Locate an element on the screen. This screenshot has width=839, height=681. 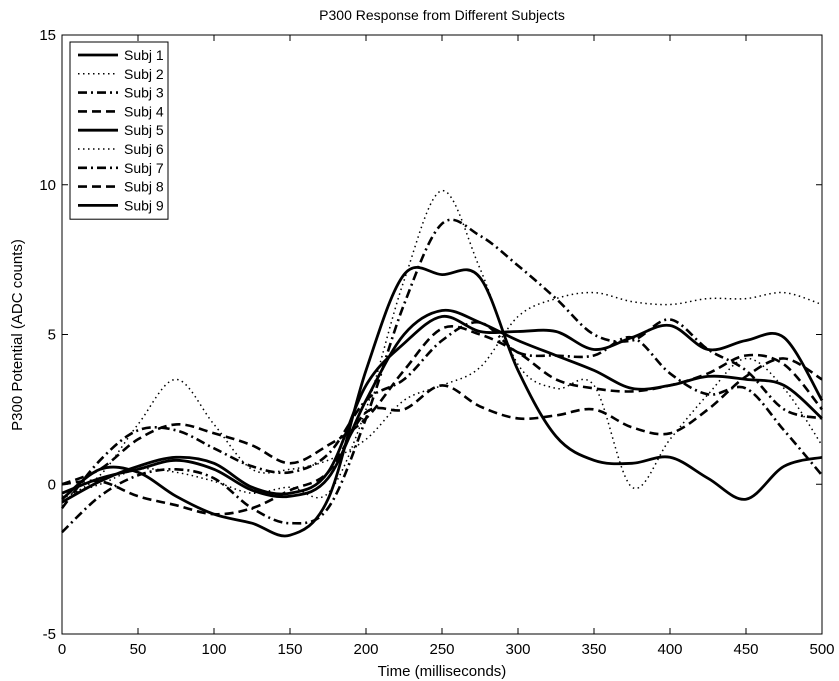
x-tick-label: 50 is located at coordinates (138, 649).